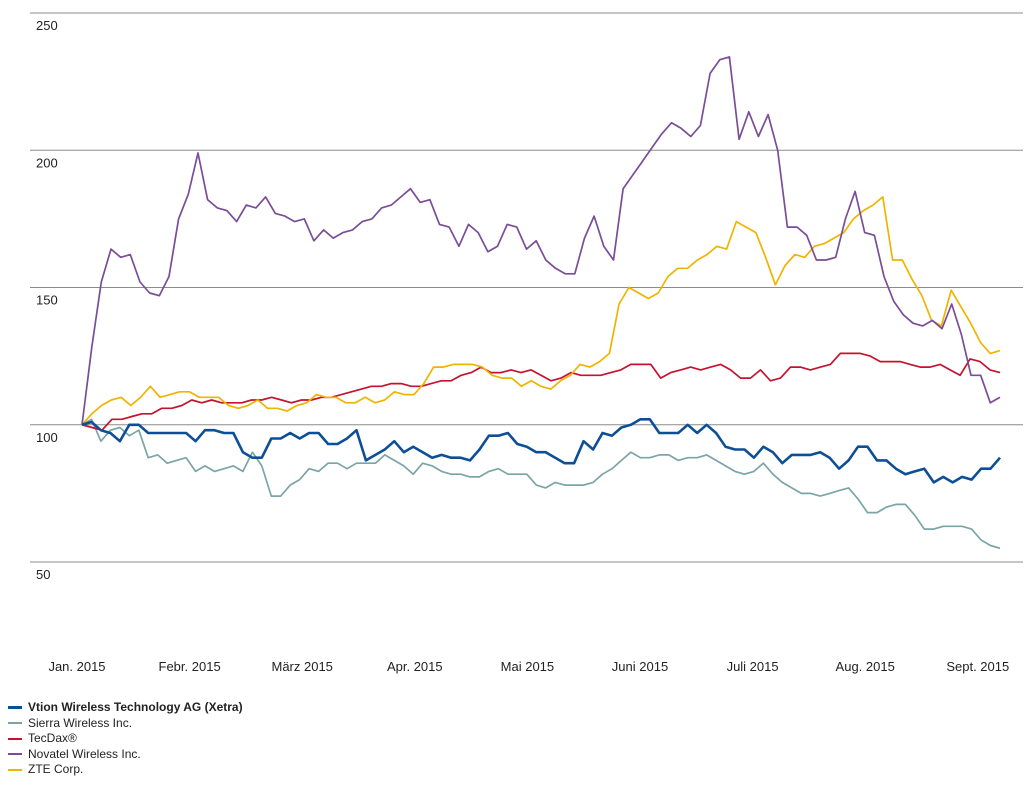  What do you see at coordinates (753, 666) in the screenshot?
I see `x-tick-label: Juli 2015` at bounding box center [753, 666].